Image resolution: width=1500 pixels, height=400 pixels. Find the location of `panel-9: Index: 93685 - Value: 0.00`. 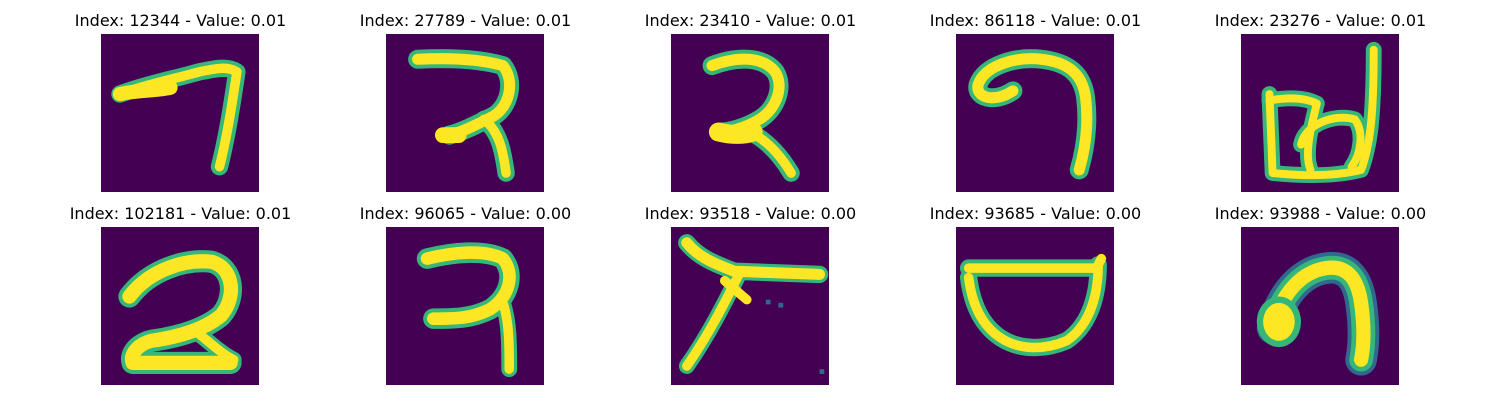

panel-9: Index: 93685 - Value: 0.00 is located at coordinates (1035, 300).